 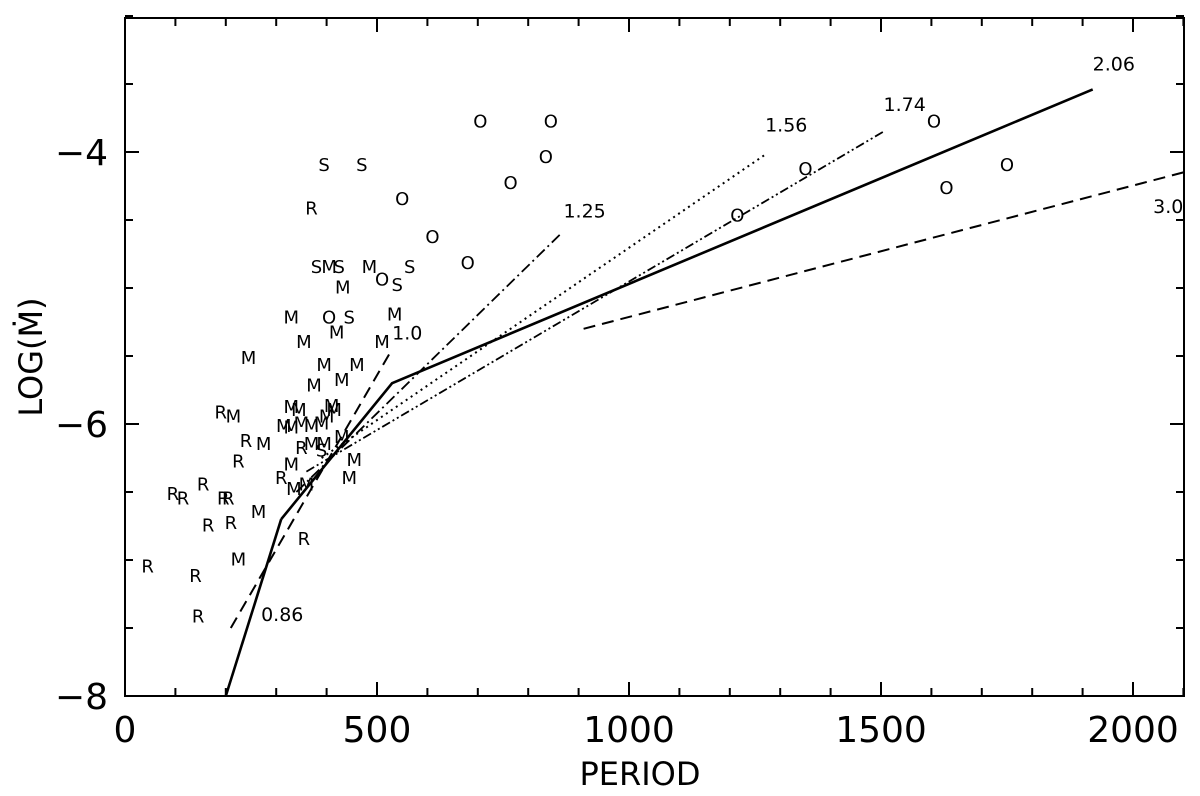 What do you see at coordinates (125, 730) in the screenshot?
I see `x-tick-label: 0` at bounding box center [125, 730].